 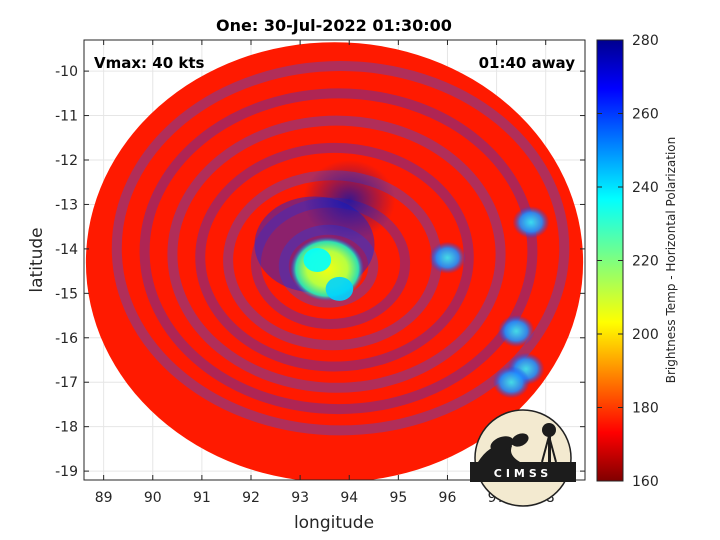 I want to click on y-tick-label: -13, so click(x=66, y=205).